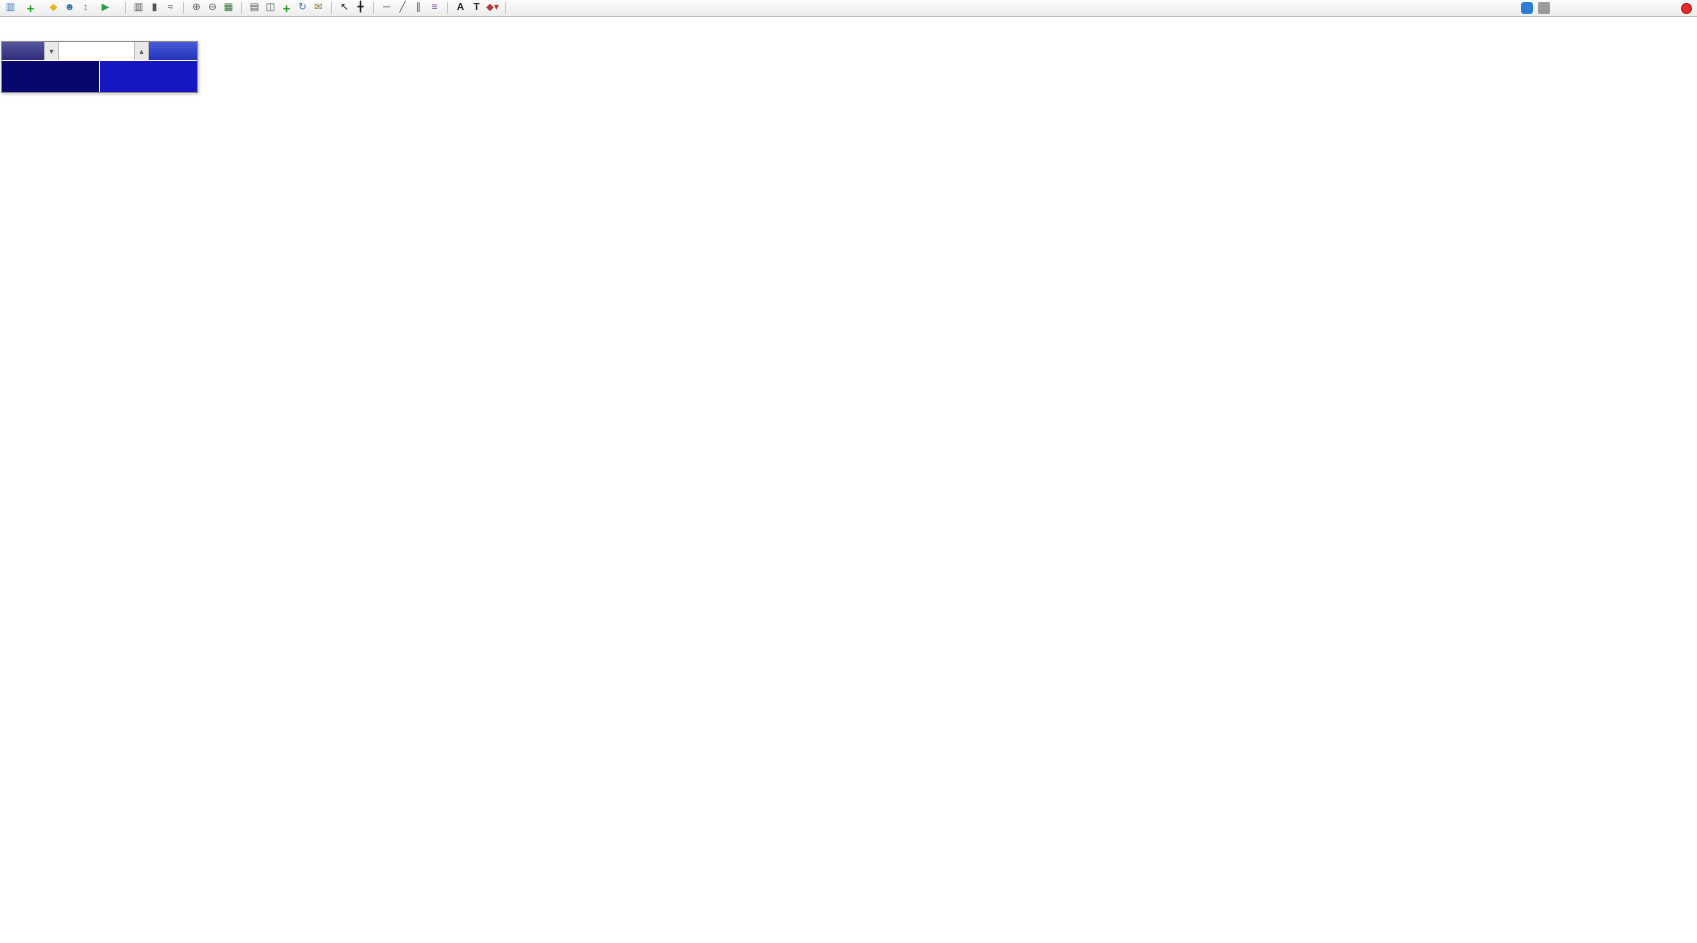 This screenshot has width=1697, height=943. I want to click on volume-input, so click(96, 51).